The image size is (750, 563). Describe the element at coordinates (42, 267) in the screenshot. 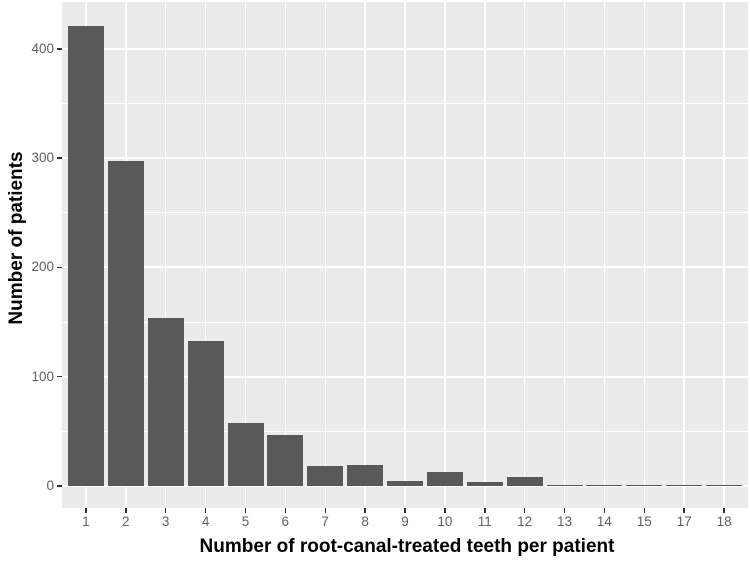

I see `y-tick-label: 200` at that location.